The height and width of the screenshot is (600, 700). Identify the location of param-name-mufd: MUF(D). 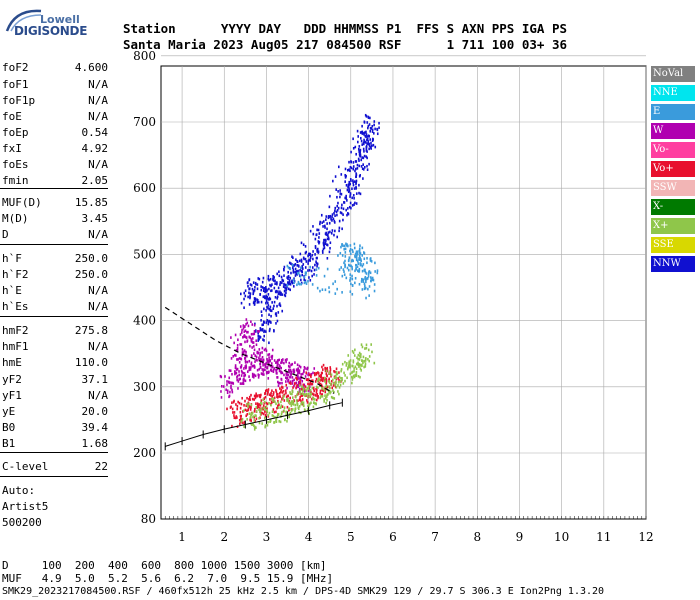
(22, 202).